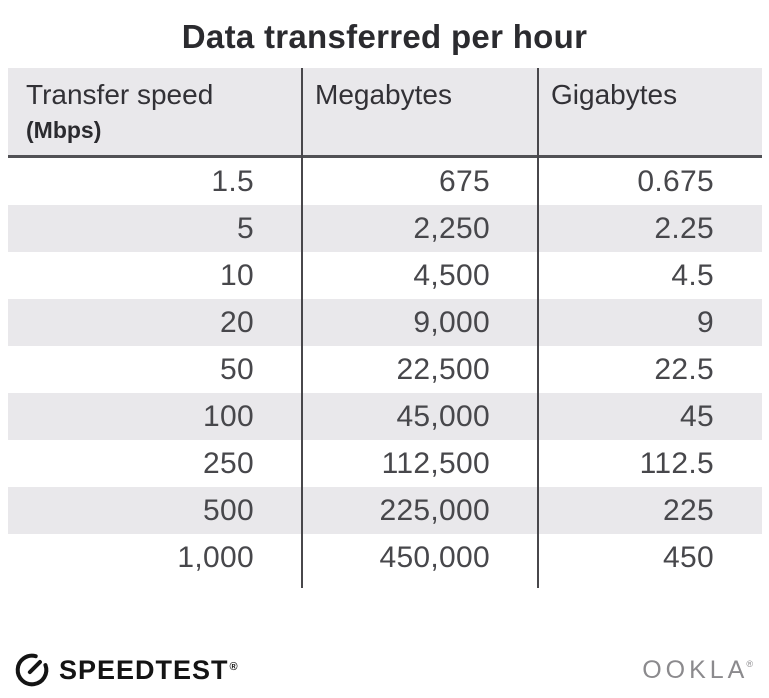  Describe the element at coordinates (228, 463) in the screenshot. I see `table-cell: 250` at that location.